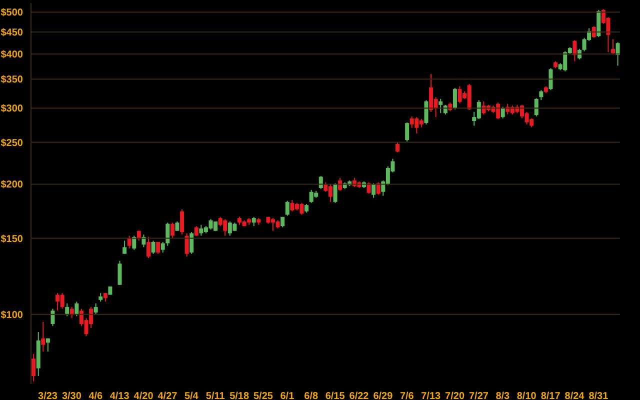 The width and height of the screenshot is (640, 400). Describe the element at coordinates (12, 239) in the screenshot. I see `y-tick-label: $150` at that location.